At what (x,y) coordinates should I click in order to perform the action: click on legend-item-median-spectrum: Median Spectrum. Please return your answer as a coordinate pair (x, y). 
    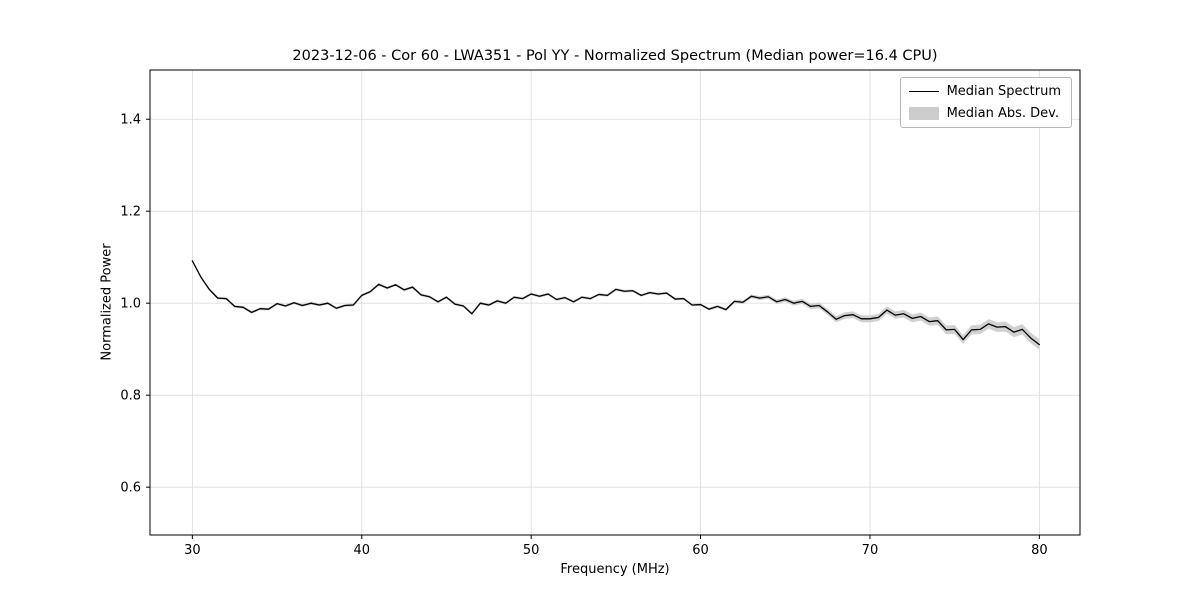
    Looking at the image, I should click on (984, 91).